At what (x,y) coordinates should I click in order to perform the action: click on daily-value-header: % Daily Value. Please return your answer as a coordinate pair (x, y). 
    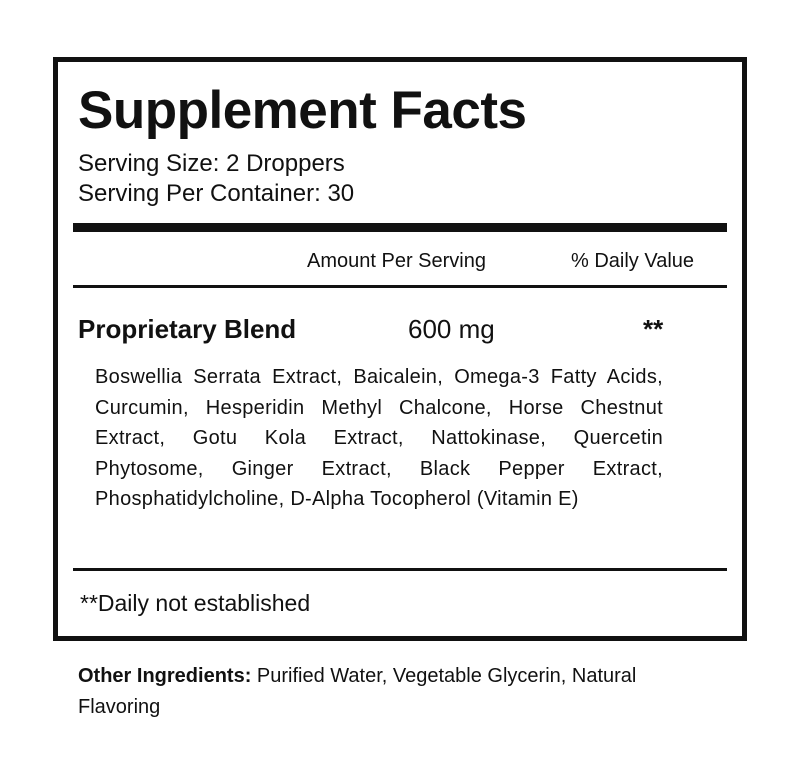
    Looking at the image, I should click on (633, 261).